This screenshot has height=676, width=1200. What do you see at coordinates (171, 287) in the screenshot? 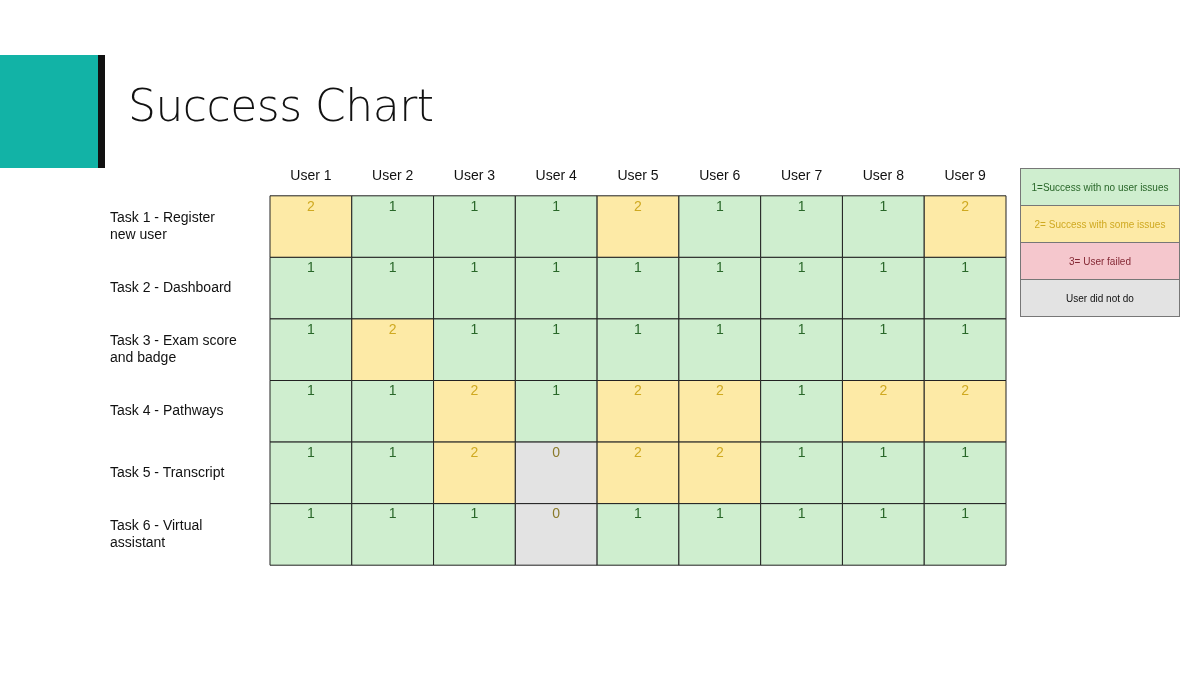
I see `y-tick-label: Task 2 - Dashboard` at bounding box center [171, 287].